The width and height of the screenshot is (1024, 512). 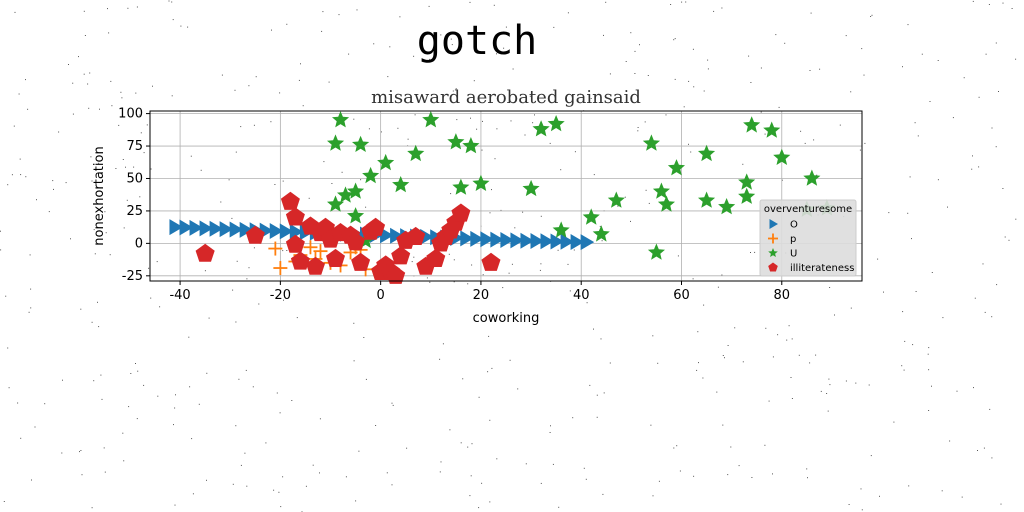 What do you see at coordinates (481, 295) in the screenshot?
I see `x-tick-label: 20` at bounding box center [481, 295].